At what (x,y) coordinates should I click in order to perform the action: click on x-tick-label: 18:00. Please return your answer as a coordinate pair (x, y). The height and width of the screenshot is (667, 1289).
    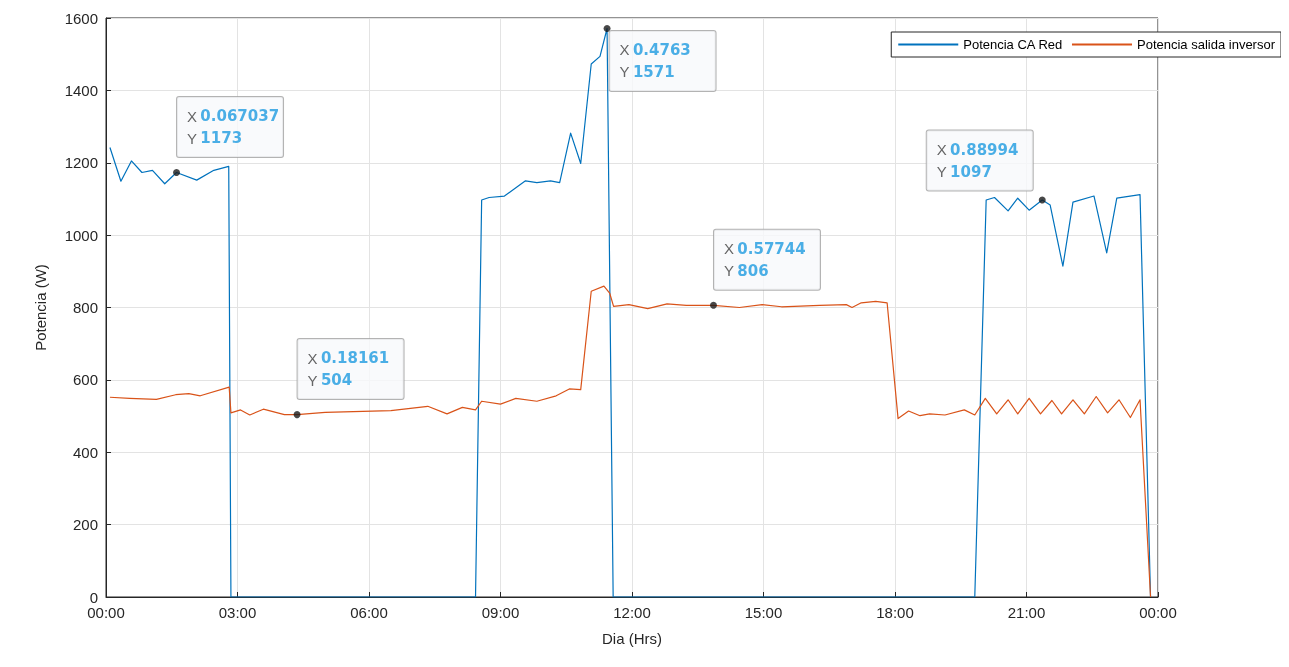
    Looking at the image, I should click on (895, 612).